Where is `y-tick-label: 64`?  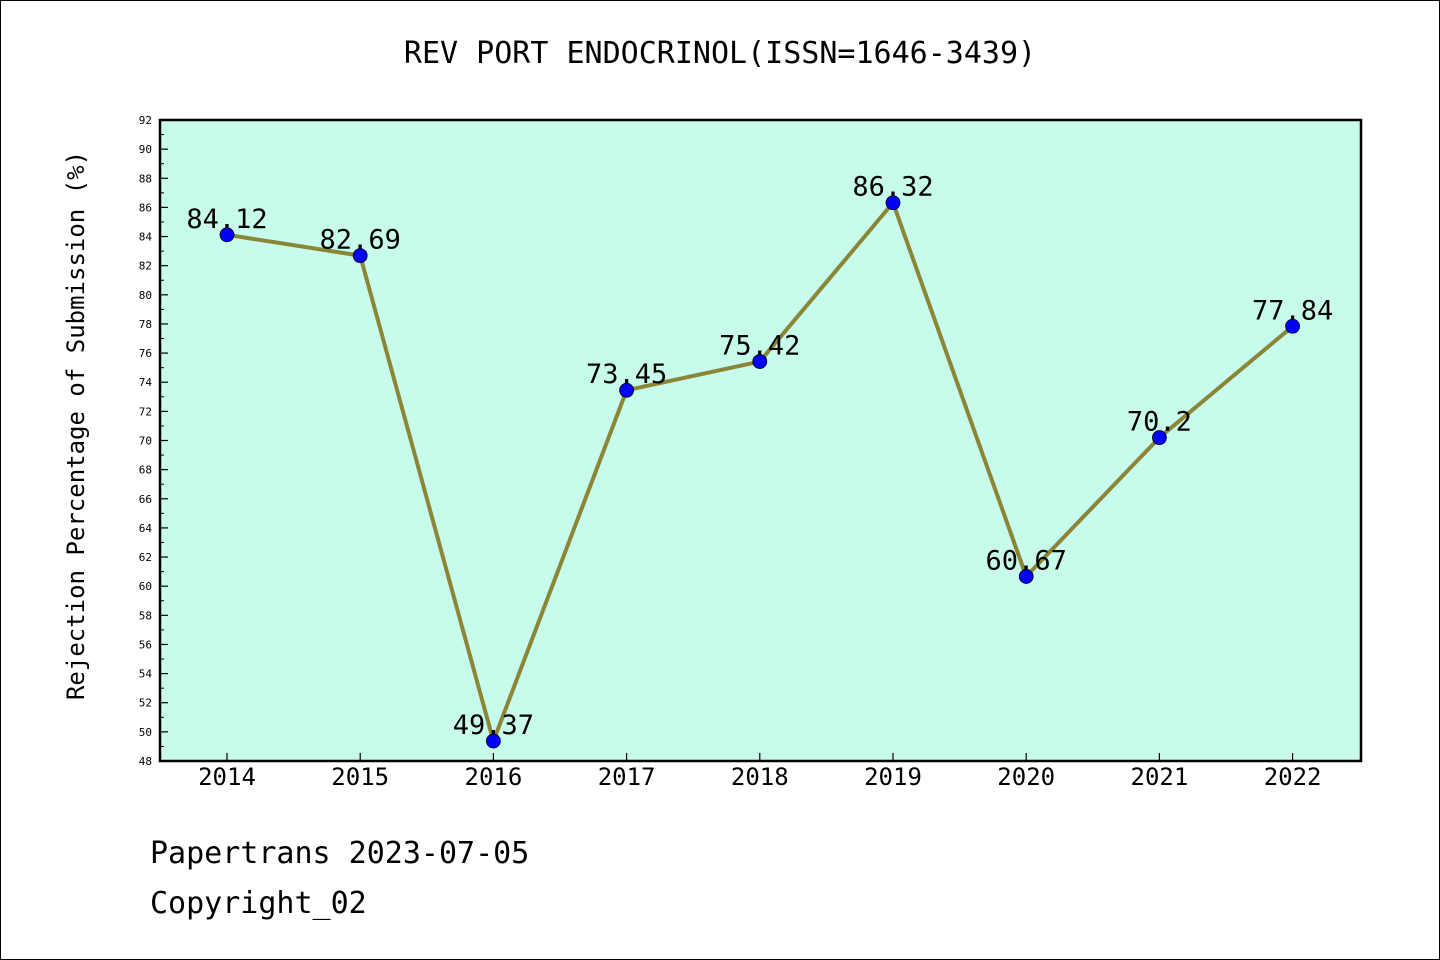
y-tick-label: 64 is located at coordinates (146, 528).